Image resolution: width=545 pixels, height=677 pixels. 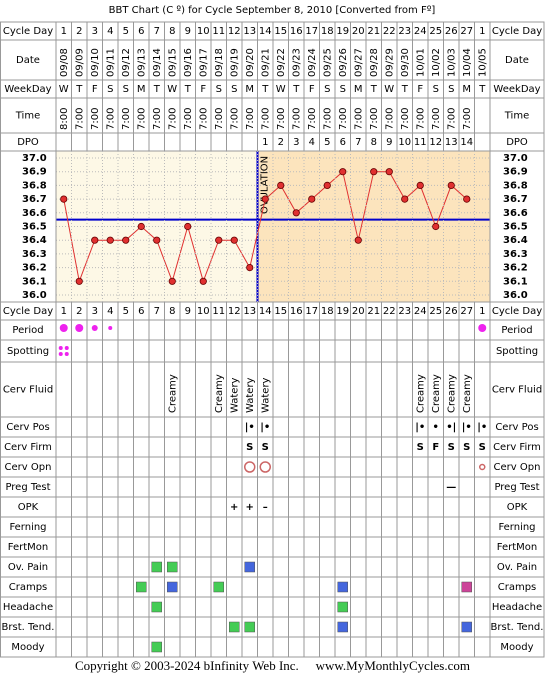 I want to click on y-tick-label: 37.0, so click(x=34, y=158).